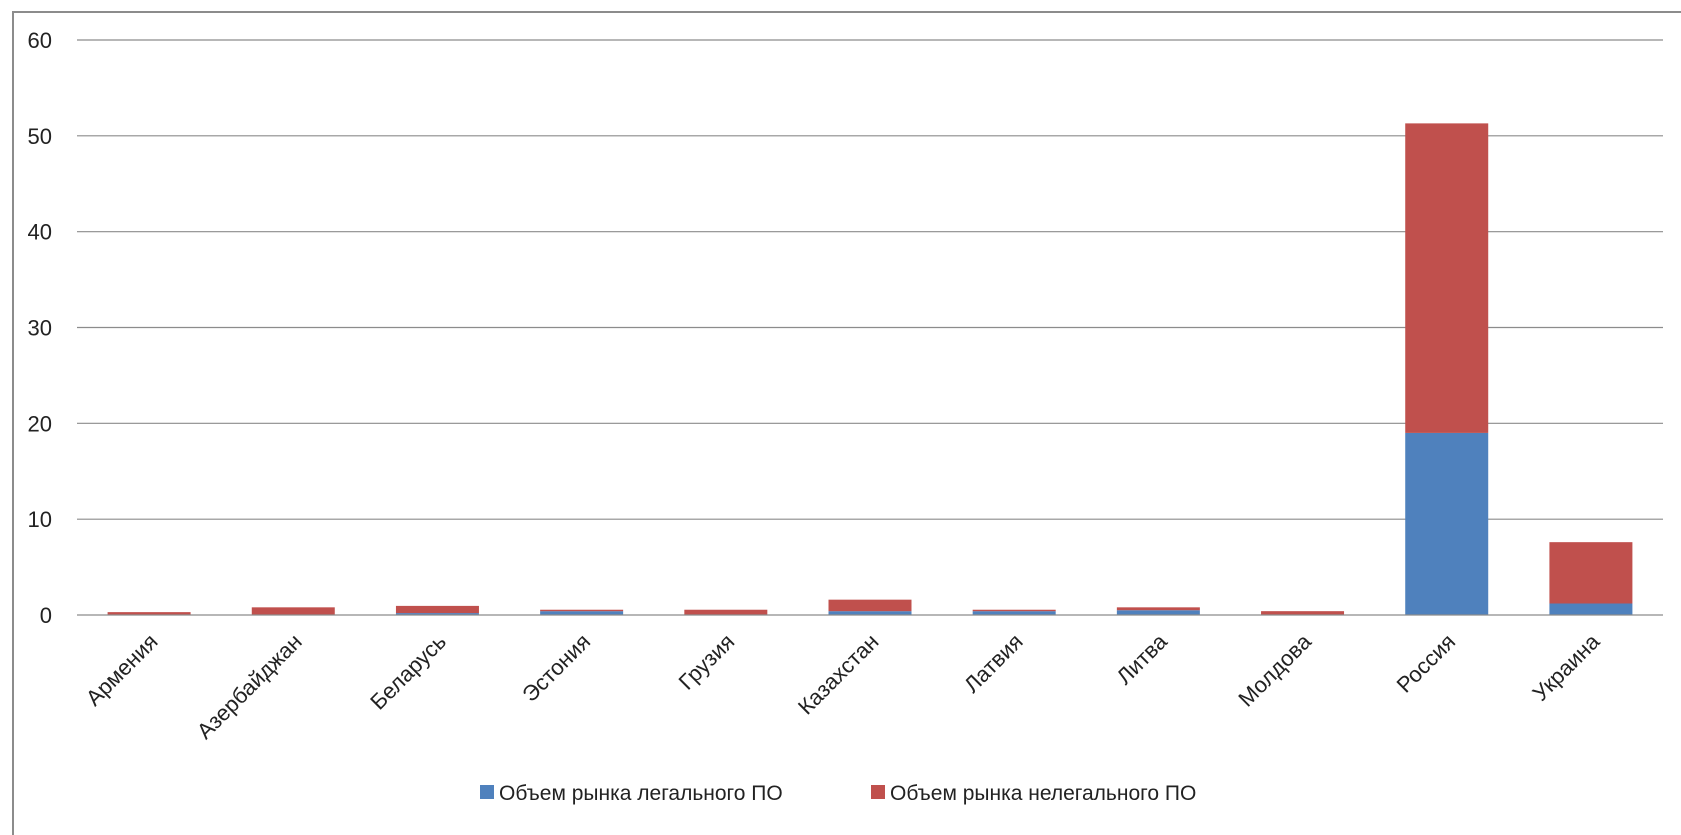 This screenshot has width=1681, height=835. I want to click on x-tick-label: Беларусь, so click(408, 672).